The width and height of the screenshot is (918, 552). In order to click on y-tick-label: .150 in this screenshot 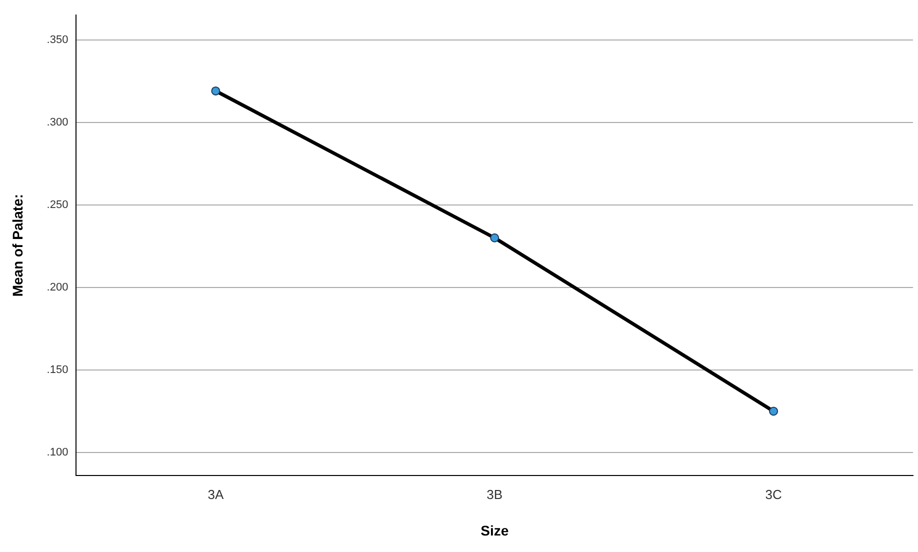, I will do `click(57, 370)`.